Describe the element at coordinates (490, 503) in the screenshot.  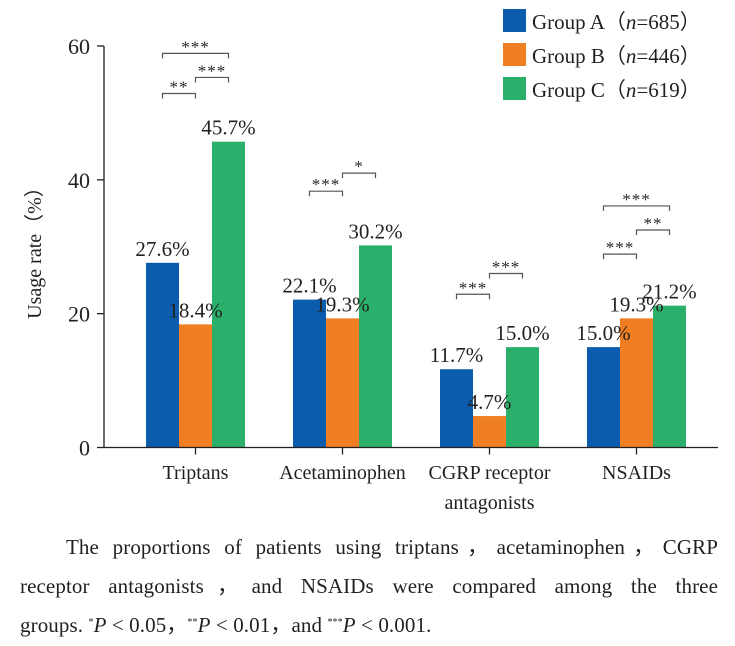
I see `x-tick-label-line2: antagonists` at that location.